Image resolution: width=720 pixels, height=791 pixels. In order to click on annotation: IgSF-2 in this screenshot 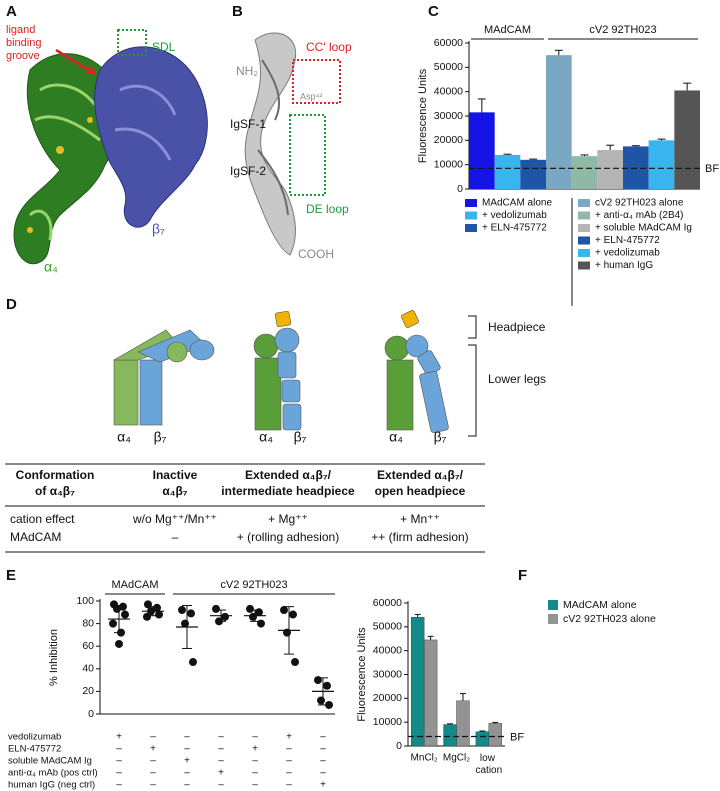, I will do `click(248, 171)`.